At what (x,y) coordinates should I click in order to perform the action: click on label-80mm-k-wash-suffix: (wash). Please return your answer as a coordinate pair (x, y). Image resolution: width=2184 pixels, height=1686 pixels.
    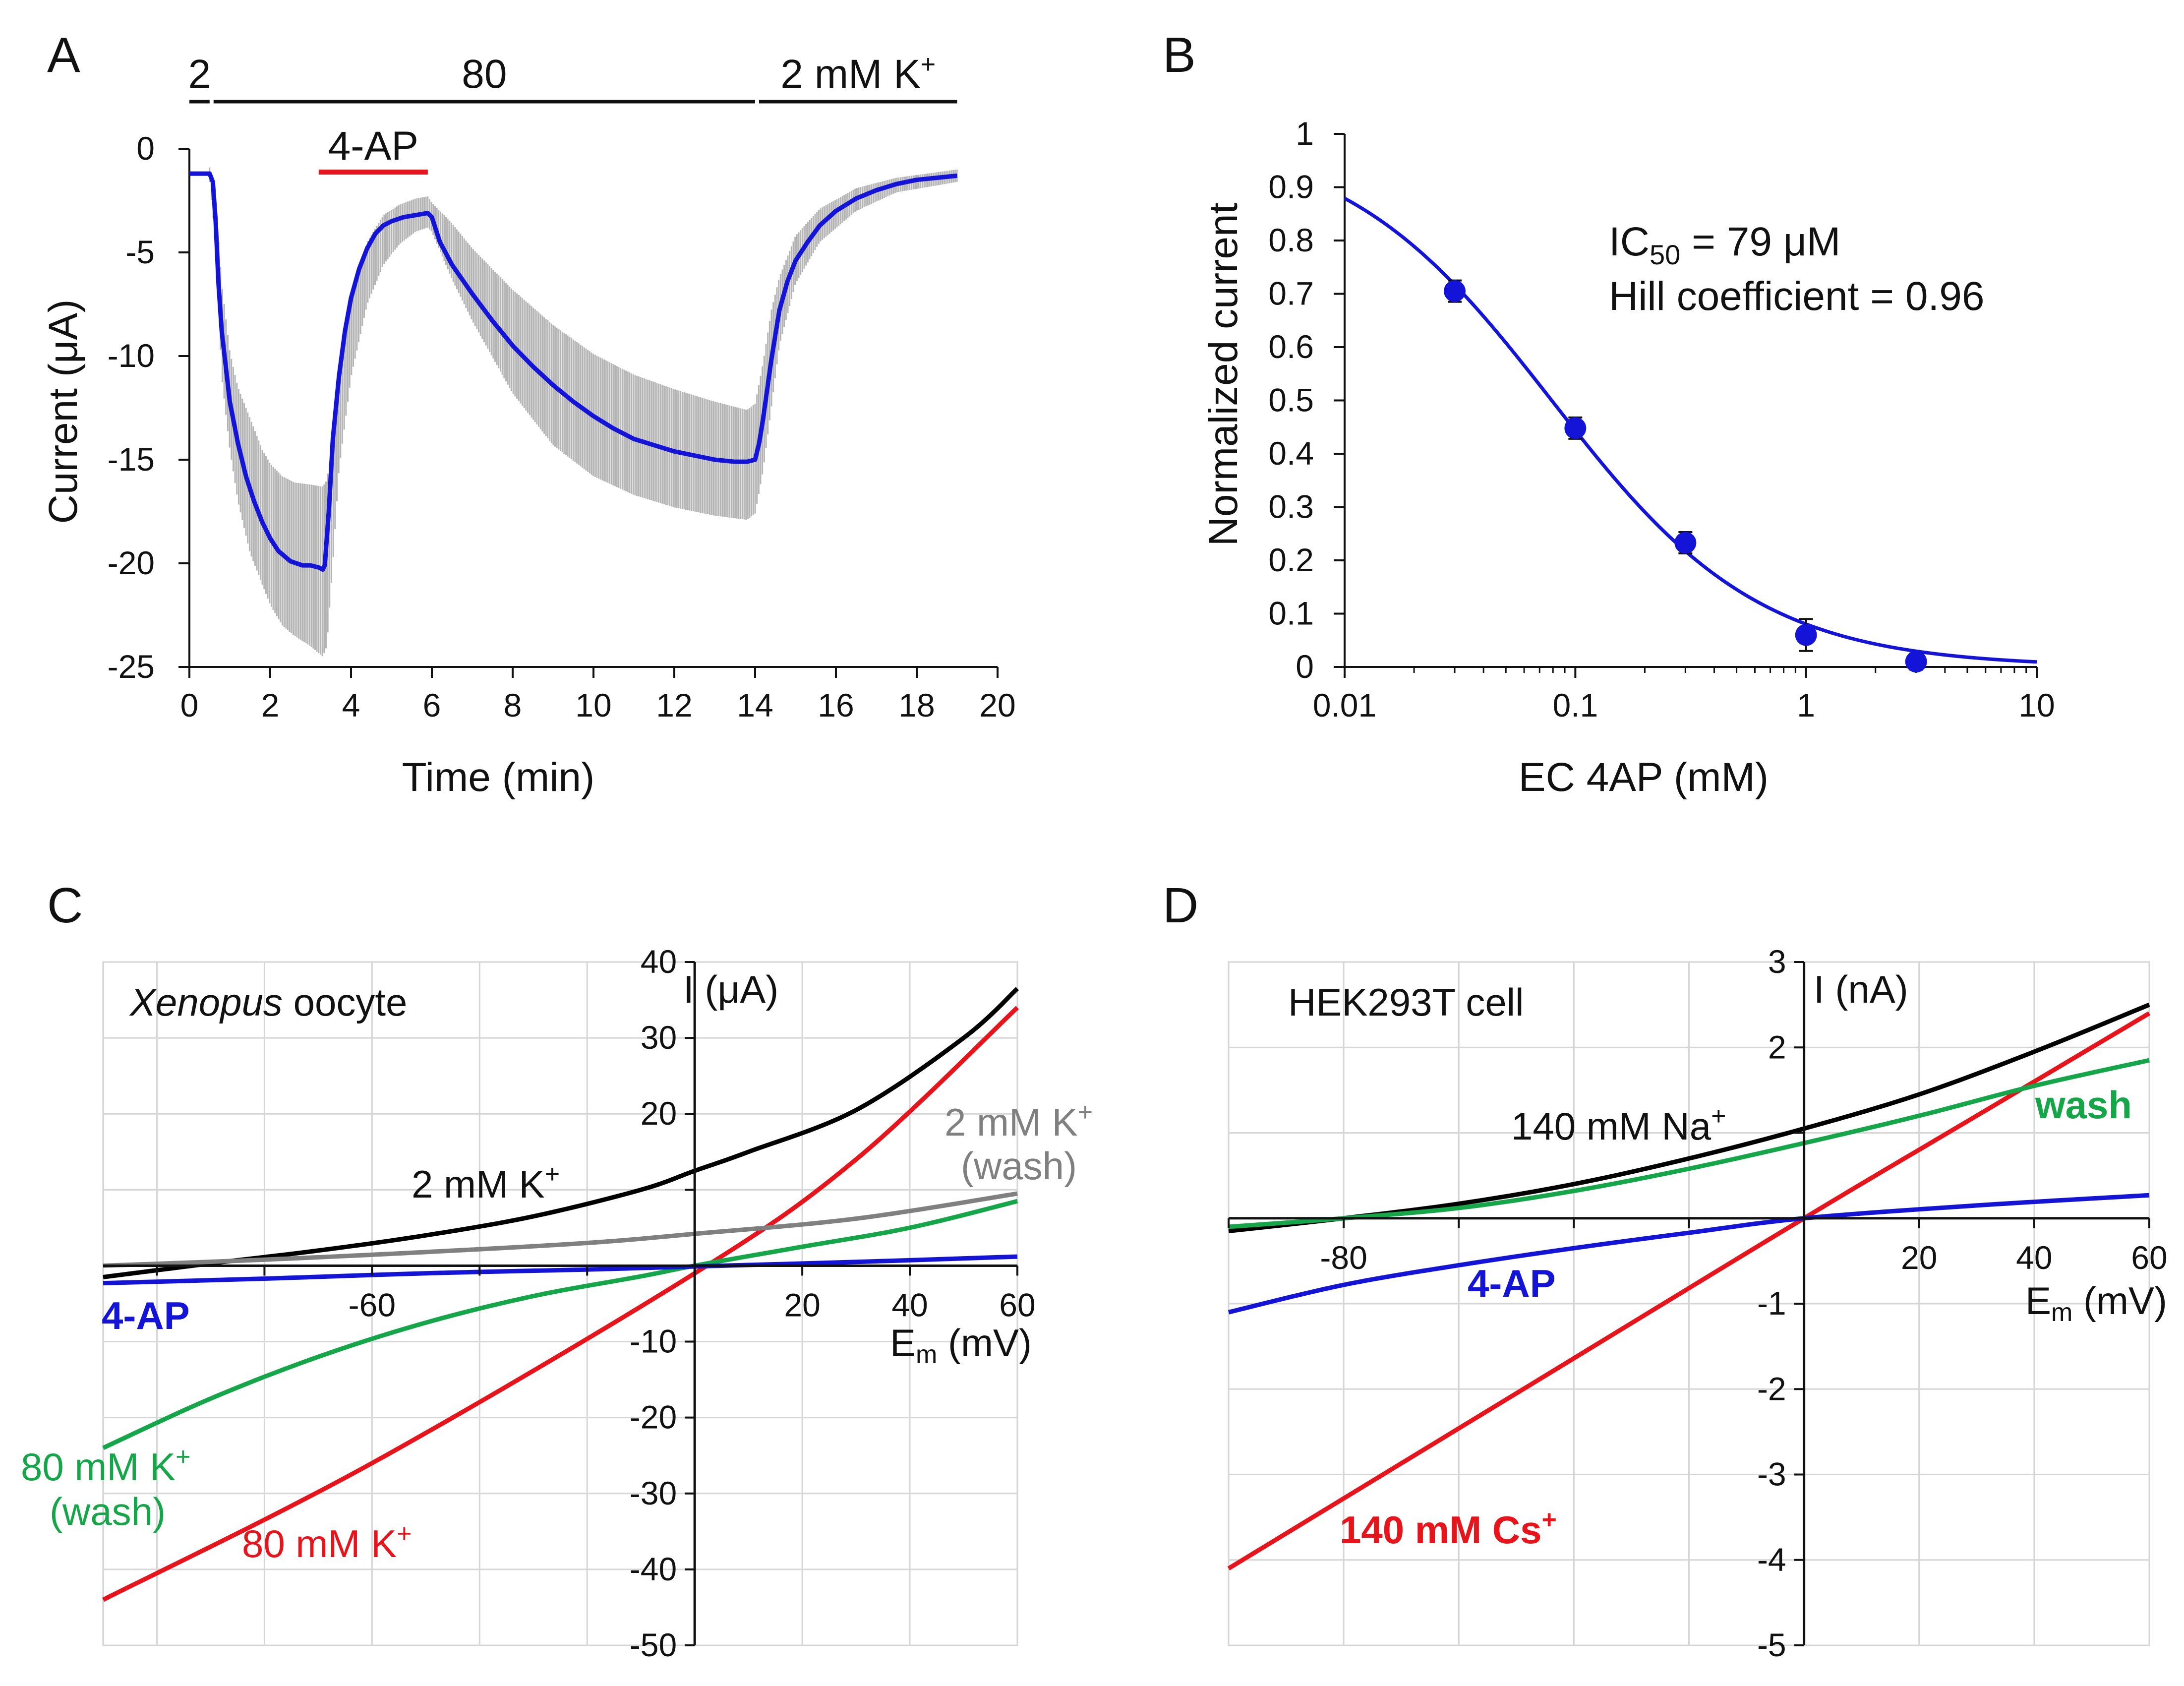
    Looking at the image, I should click on (108, 1512).